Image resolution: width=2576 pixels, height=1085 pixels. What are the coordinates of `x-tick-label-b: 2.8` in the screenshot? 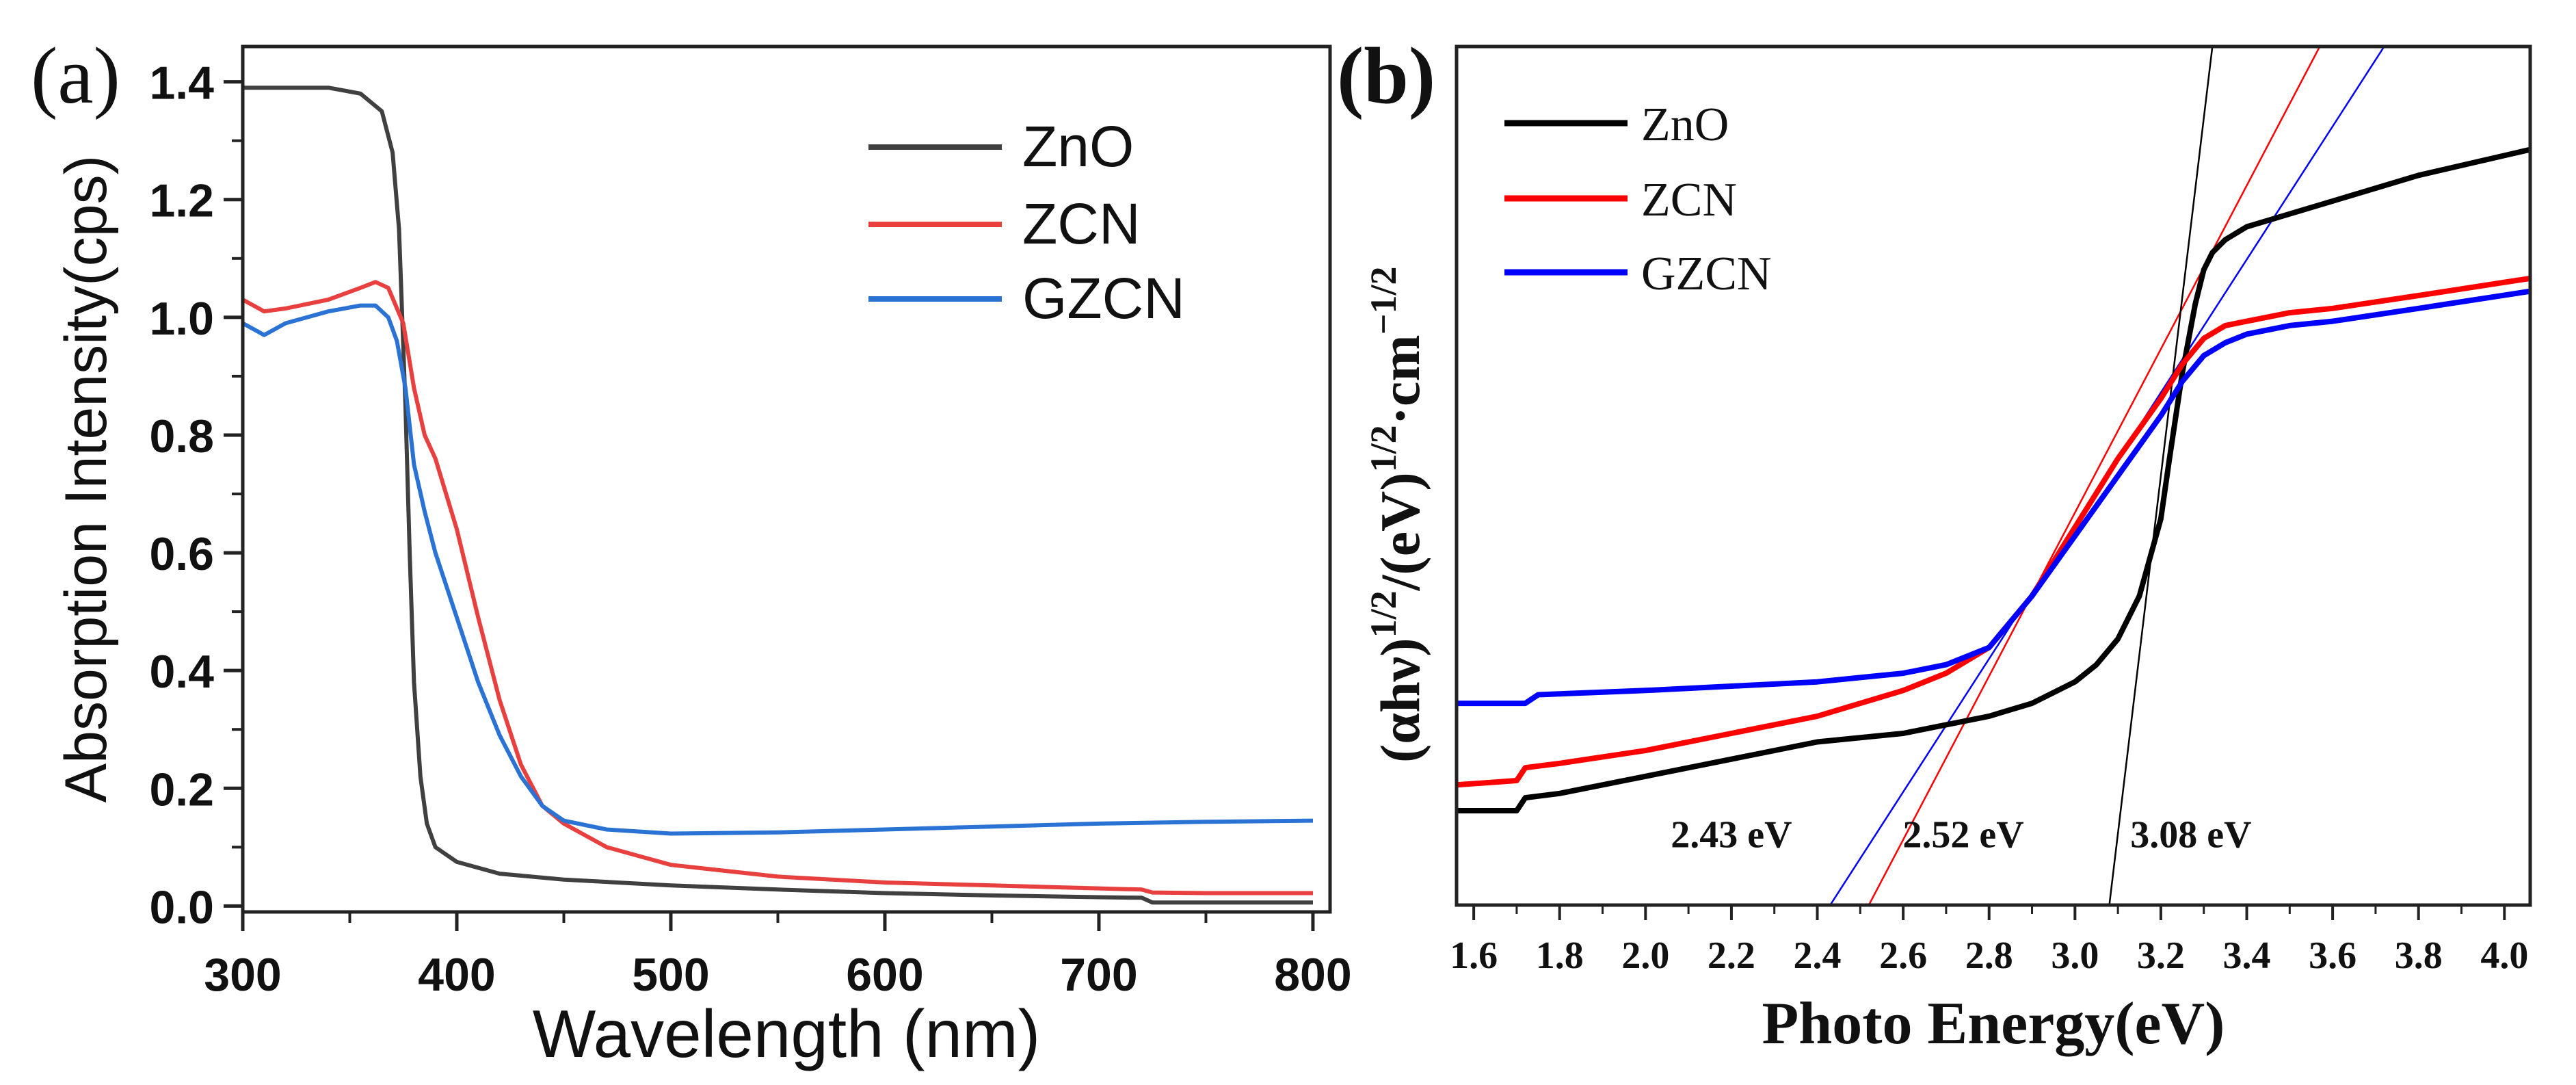 It's located at (1989, 955).